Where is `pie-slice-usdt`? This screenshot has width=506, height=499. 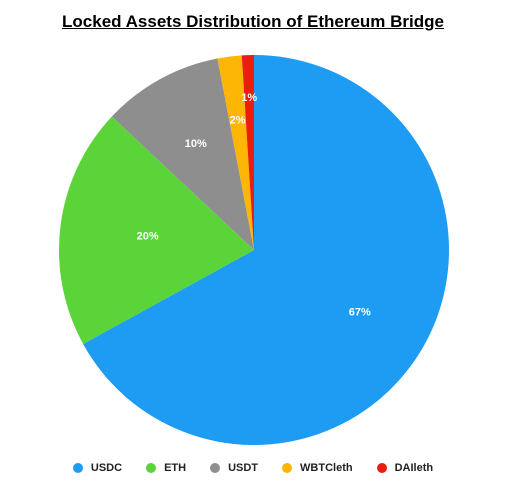 pie-slice-usdt is located at coordinates (182, 154).